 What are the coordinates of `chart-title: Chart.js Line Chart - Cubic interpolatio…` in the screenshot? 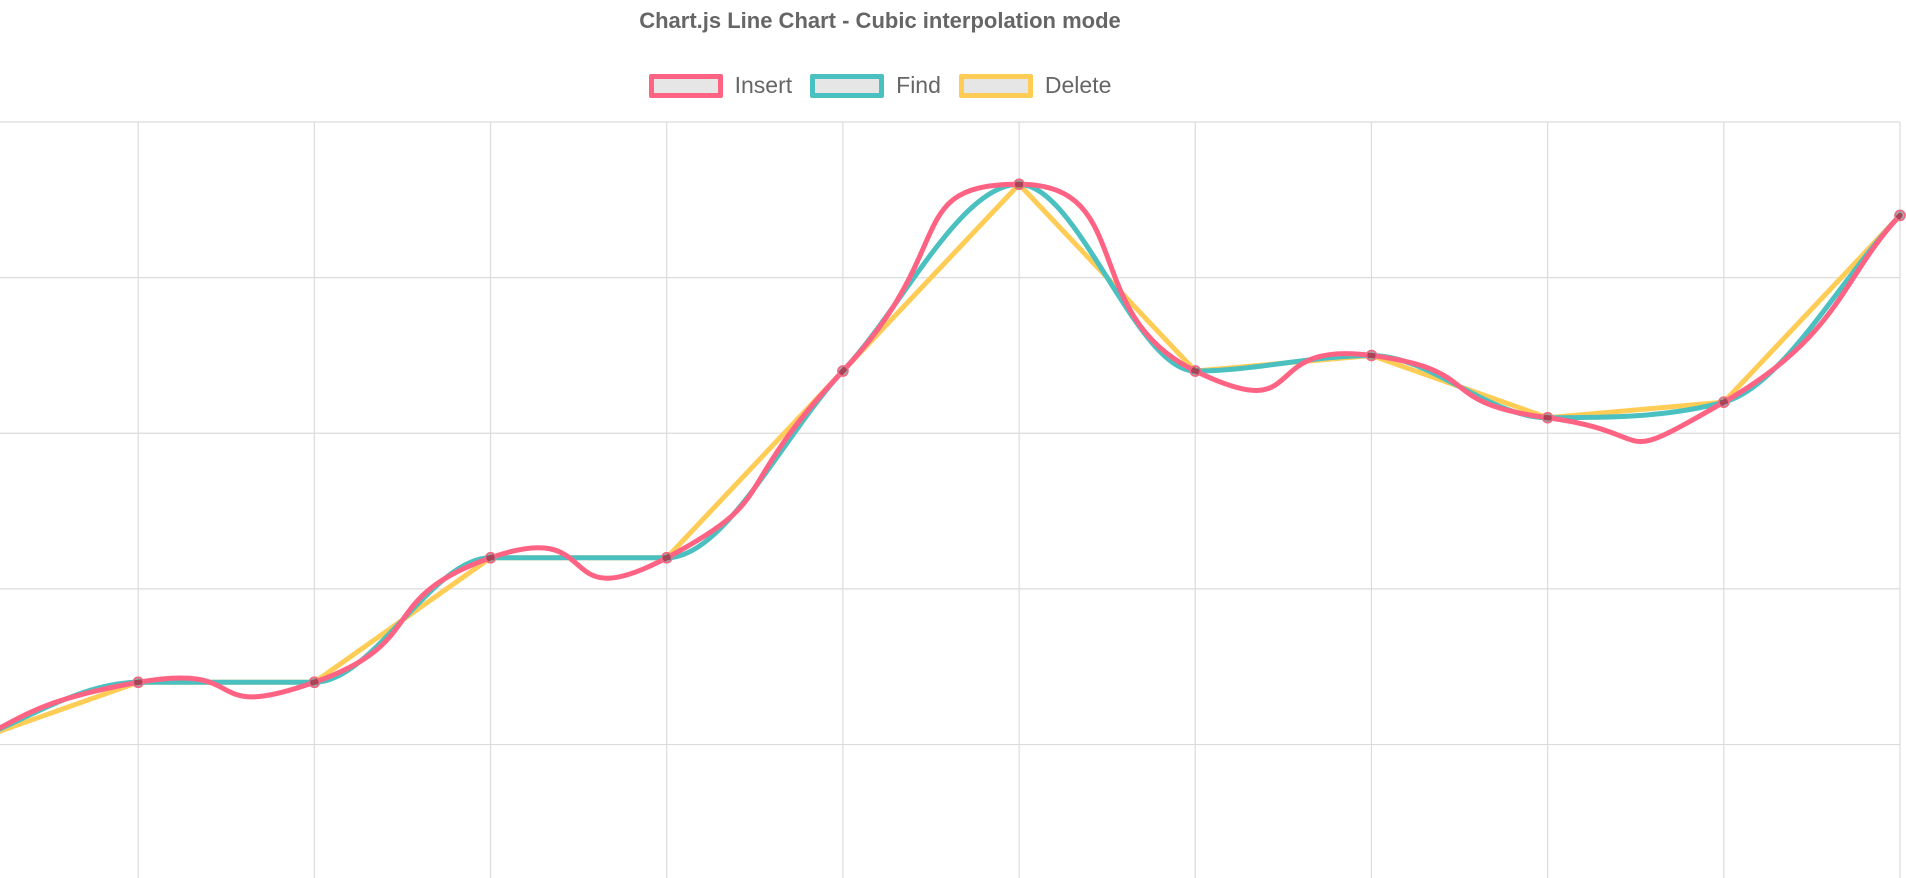 It's located at (880, 20).